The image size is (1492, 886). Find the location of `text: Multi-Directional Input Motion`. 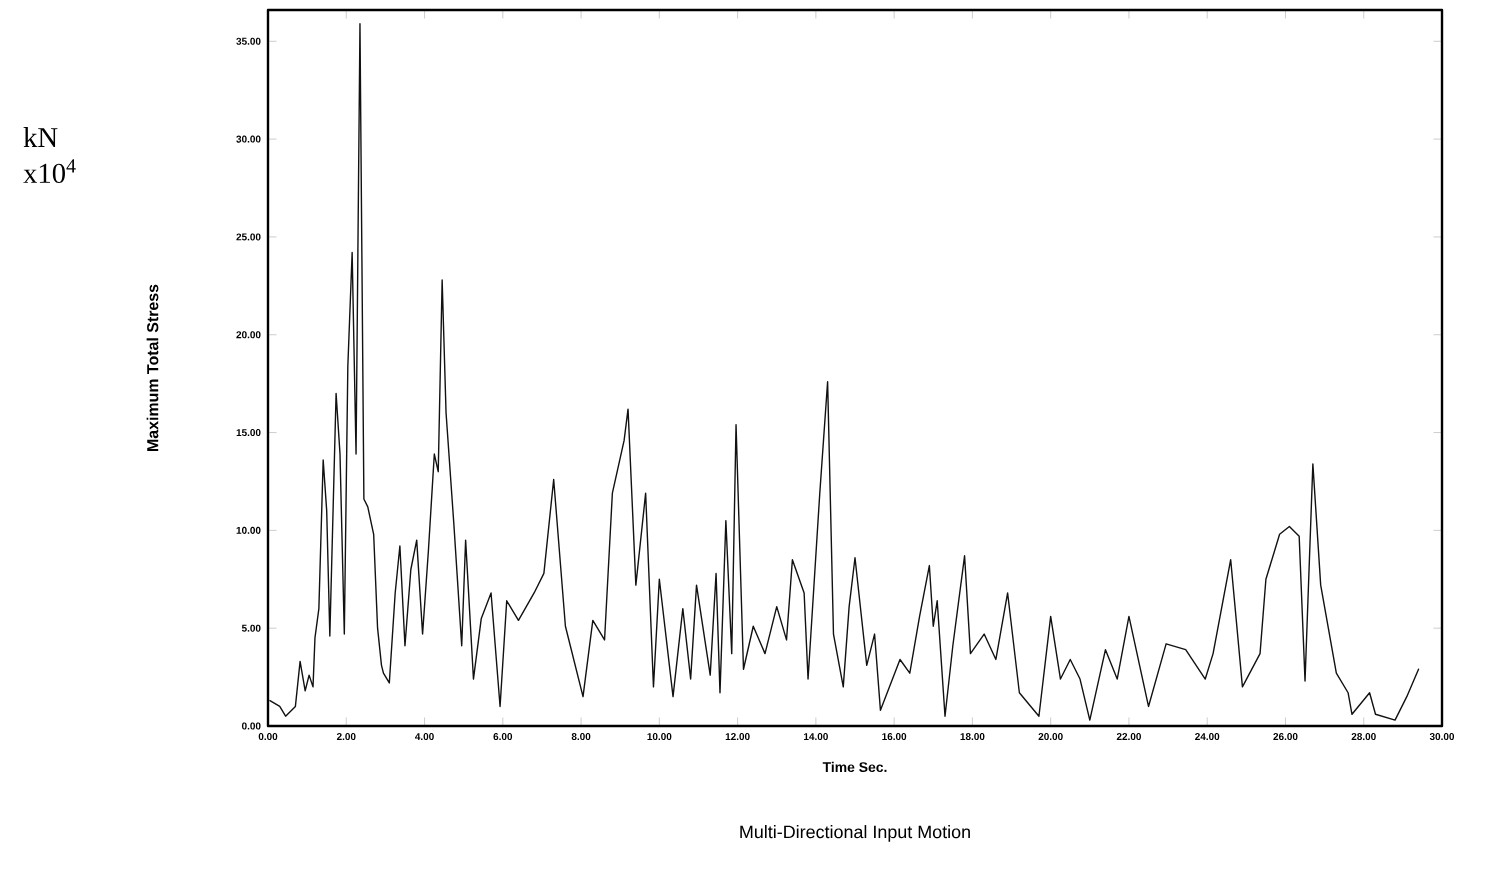

text: Multi-Directional Input Motion is located at coordinates (855, 833).